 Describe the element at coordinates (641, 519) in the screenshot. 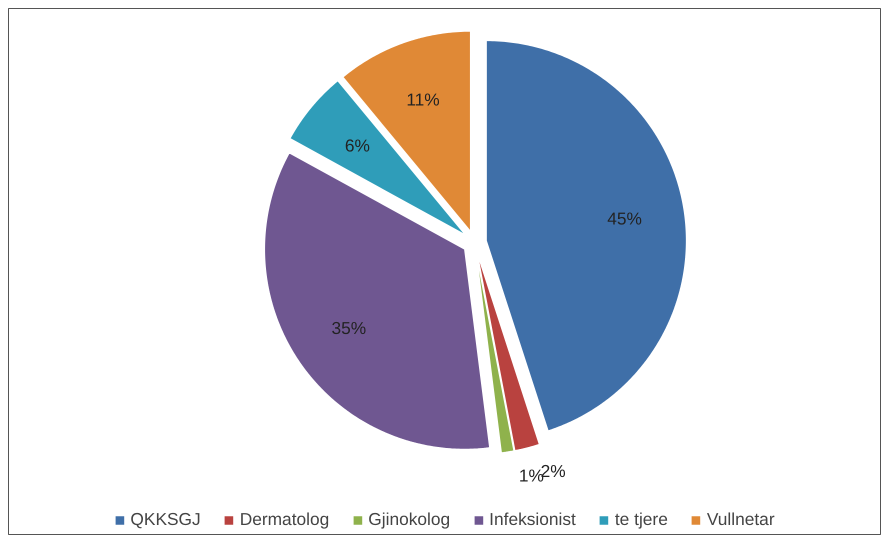

I see `legend-label: te tjere` at that location.